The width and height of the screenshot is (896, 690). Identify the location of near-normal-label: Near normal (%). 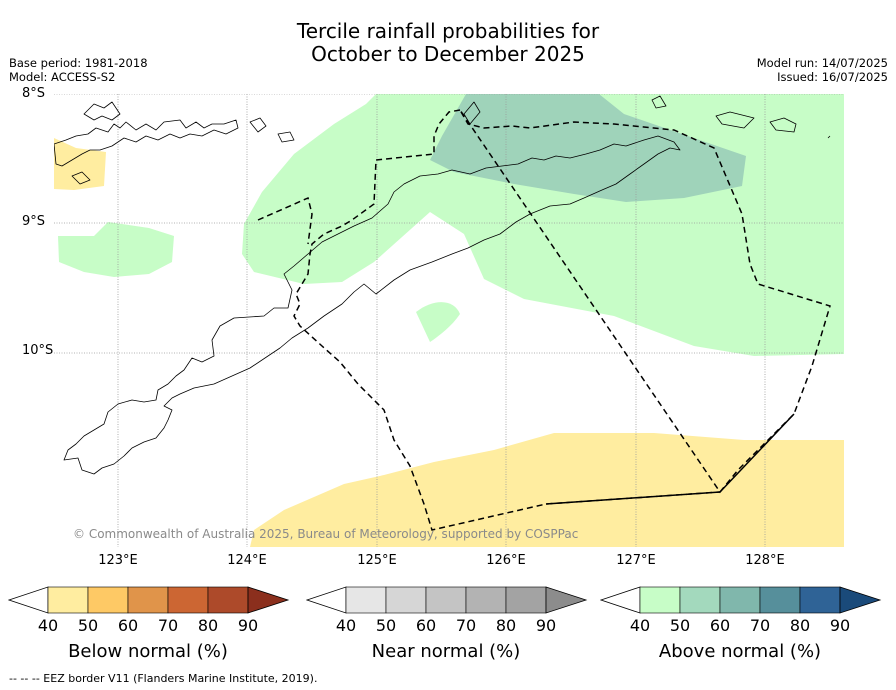
(446, 651).